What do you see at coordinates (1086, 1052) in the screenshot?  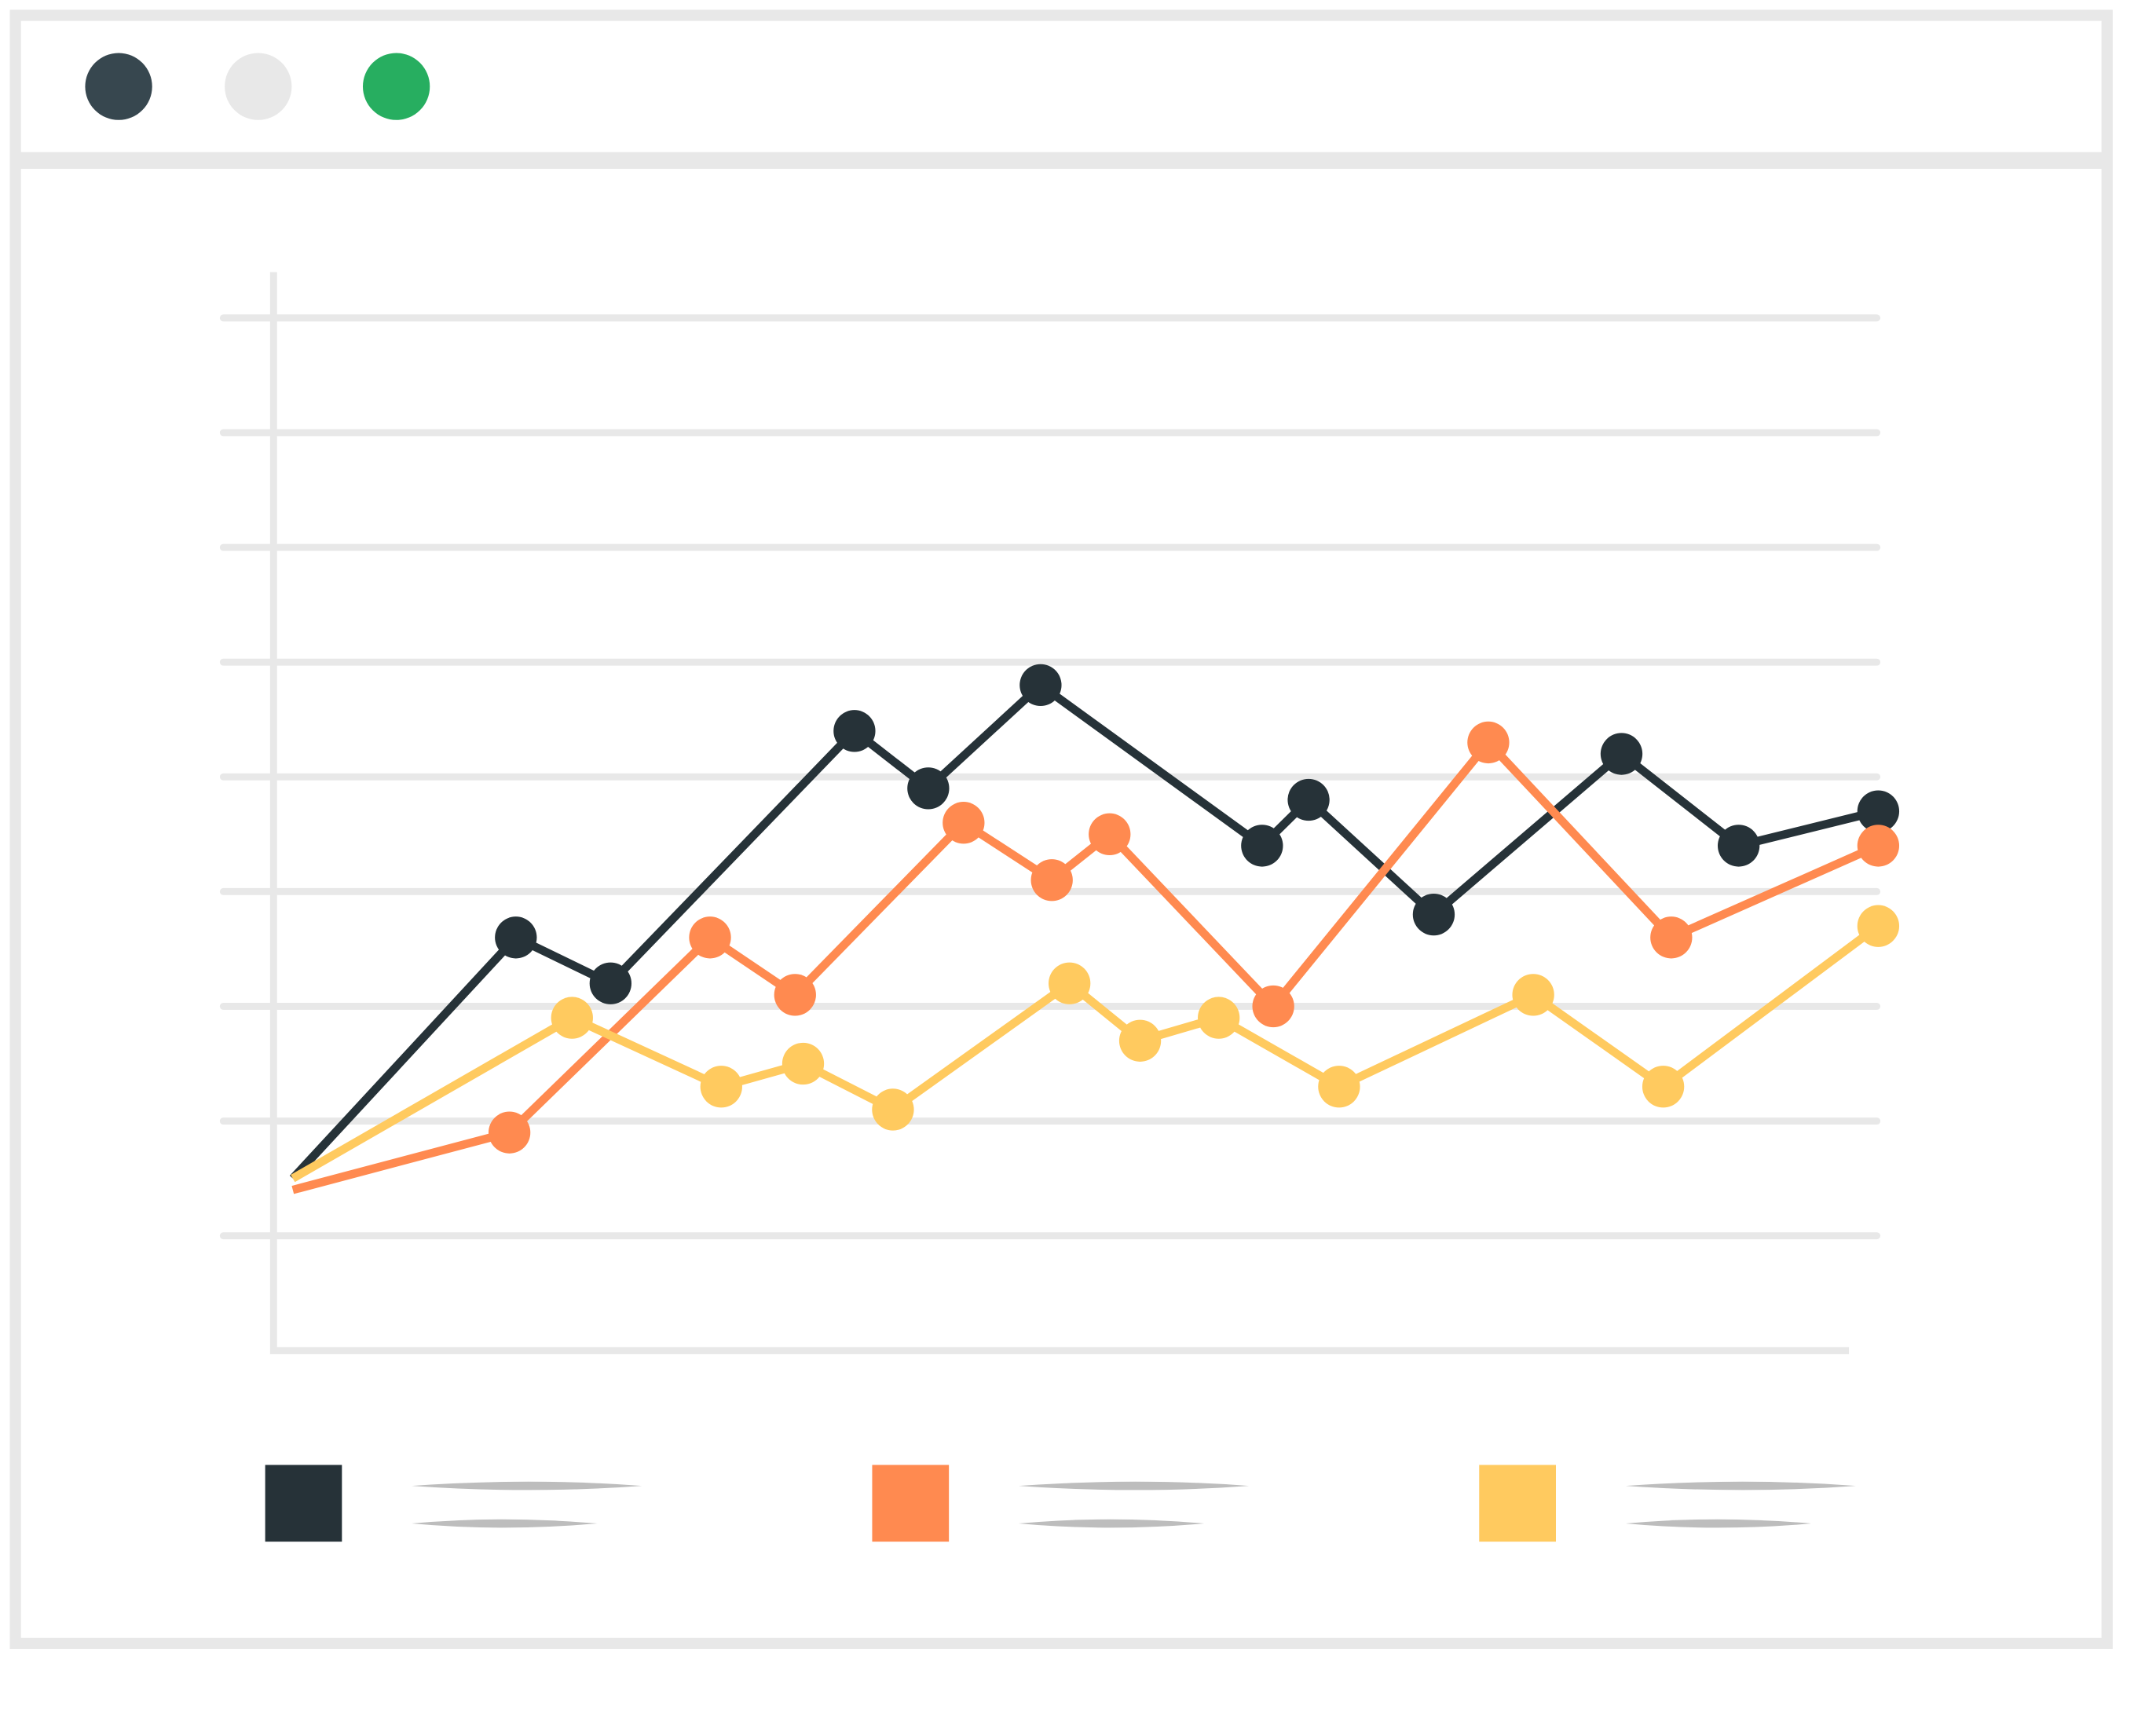 I see `series-line` at bounding box center [1086, 1052].